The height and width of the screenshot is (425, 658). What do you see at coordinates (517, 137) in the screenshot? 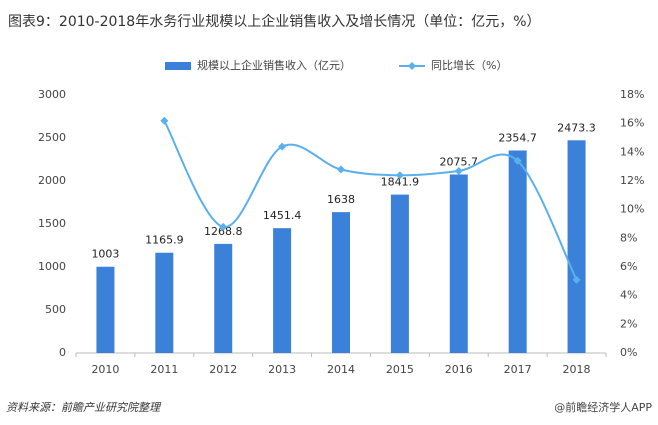
I see `bar-label: 2354.7` at bounding box center [517, 137].